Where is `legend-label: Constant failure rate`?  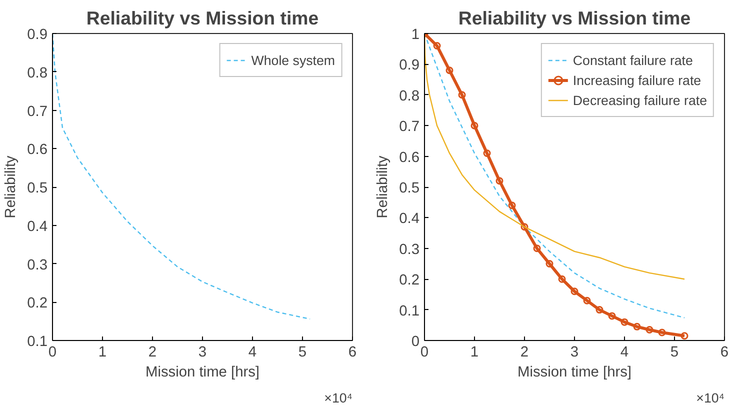
legend-label: Constant failure rate is located at coordinates (632, 60).